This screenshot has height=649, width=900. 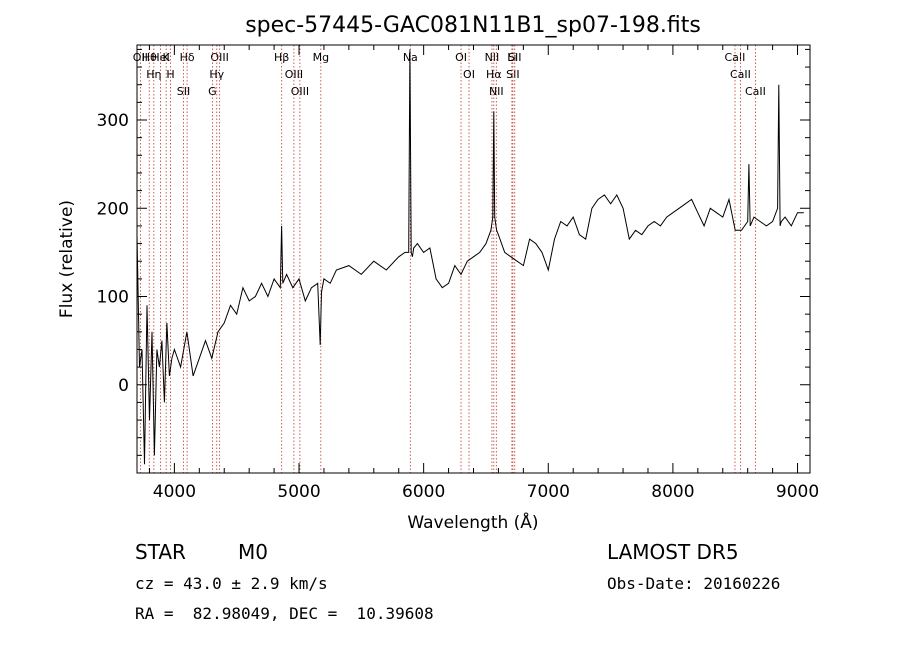 I want to click on x-tick-label: 4000, so click(x=174, y=492).